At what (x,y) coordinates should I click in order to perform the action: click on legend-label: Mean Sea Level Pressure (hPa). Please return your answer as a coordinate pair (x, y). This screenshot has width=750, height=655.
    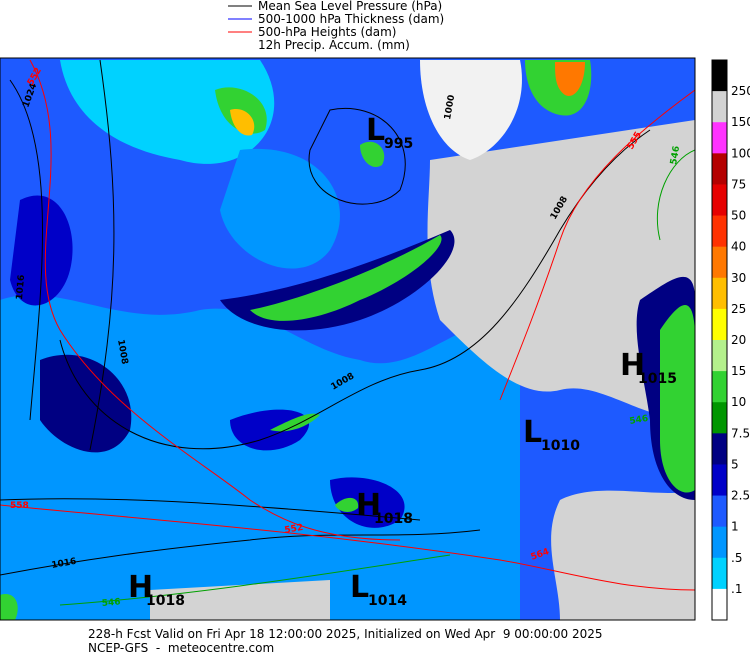
    Looking at the image, I should click on (350, 6).